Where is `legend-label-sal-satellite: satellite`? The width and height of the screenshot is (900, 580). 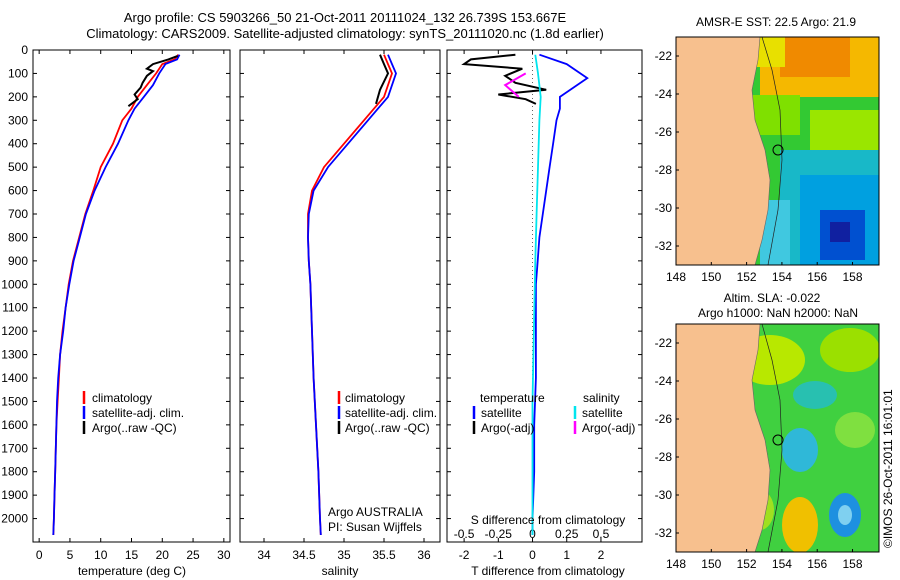 legend-label-sal-satellite: satellite is located at coordinates (602, 413).